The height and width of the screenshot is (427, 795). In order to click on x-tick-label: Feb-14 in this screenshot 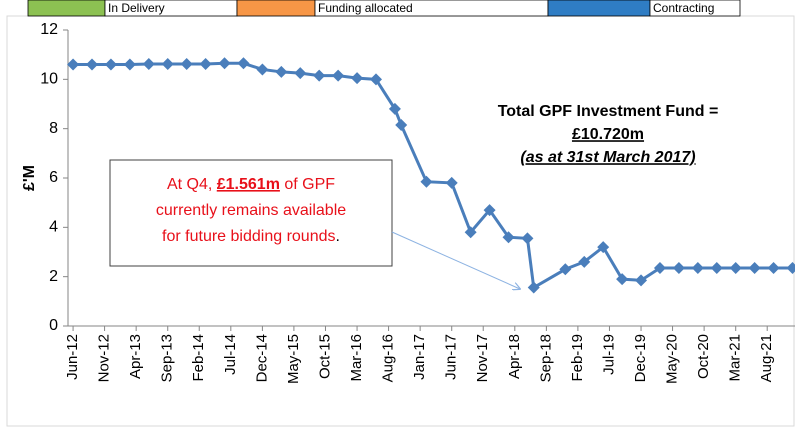, I will do `click(198, 358)`.